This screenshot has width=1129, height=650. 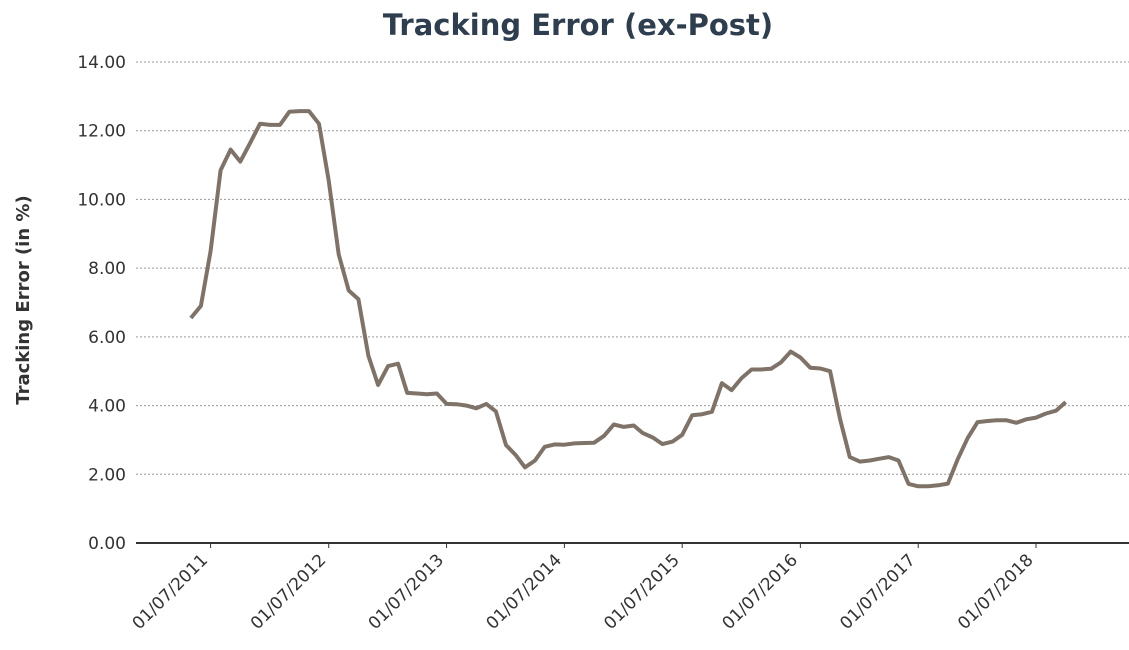 What do you see at coordinates (578, 25) in the screenshot?
I see `chart-title: Tracking Error (ex-Post)` at bounding box center [578, 25].